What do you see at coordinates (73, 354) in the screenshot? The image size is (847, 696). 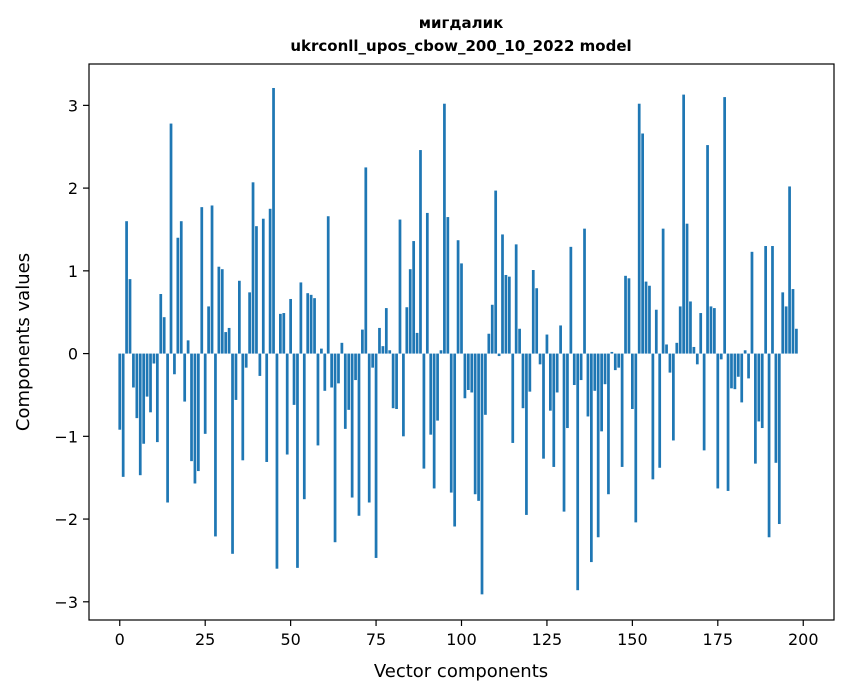 I see `y-tick-label: 0` at bounding box center [73, 354].